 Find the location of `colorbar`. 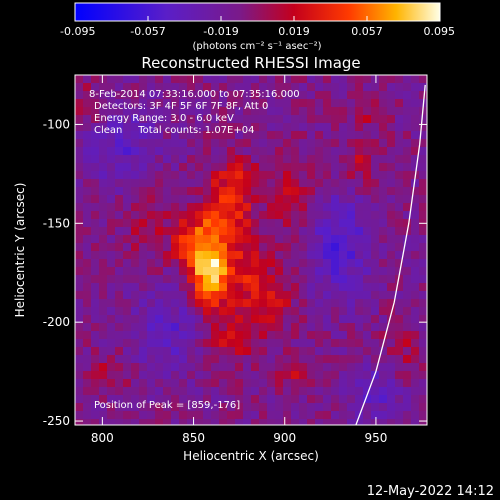

colorbar is located at coordinates (257, 12).